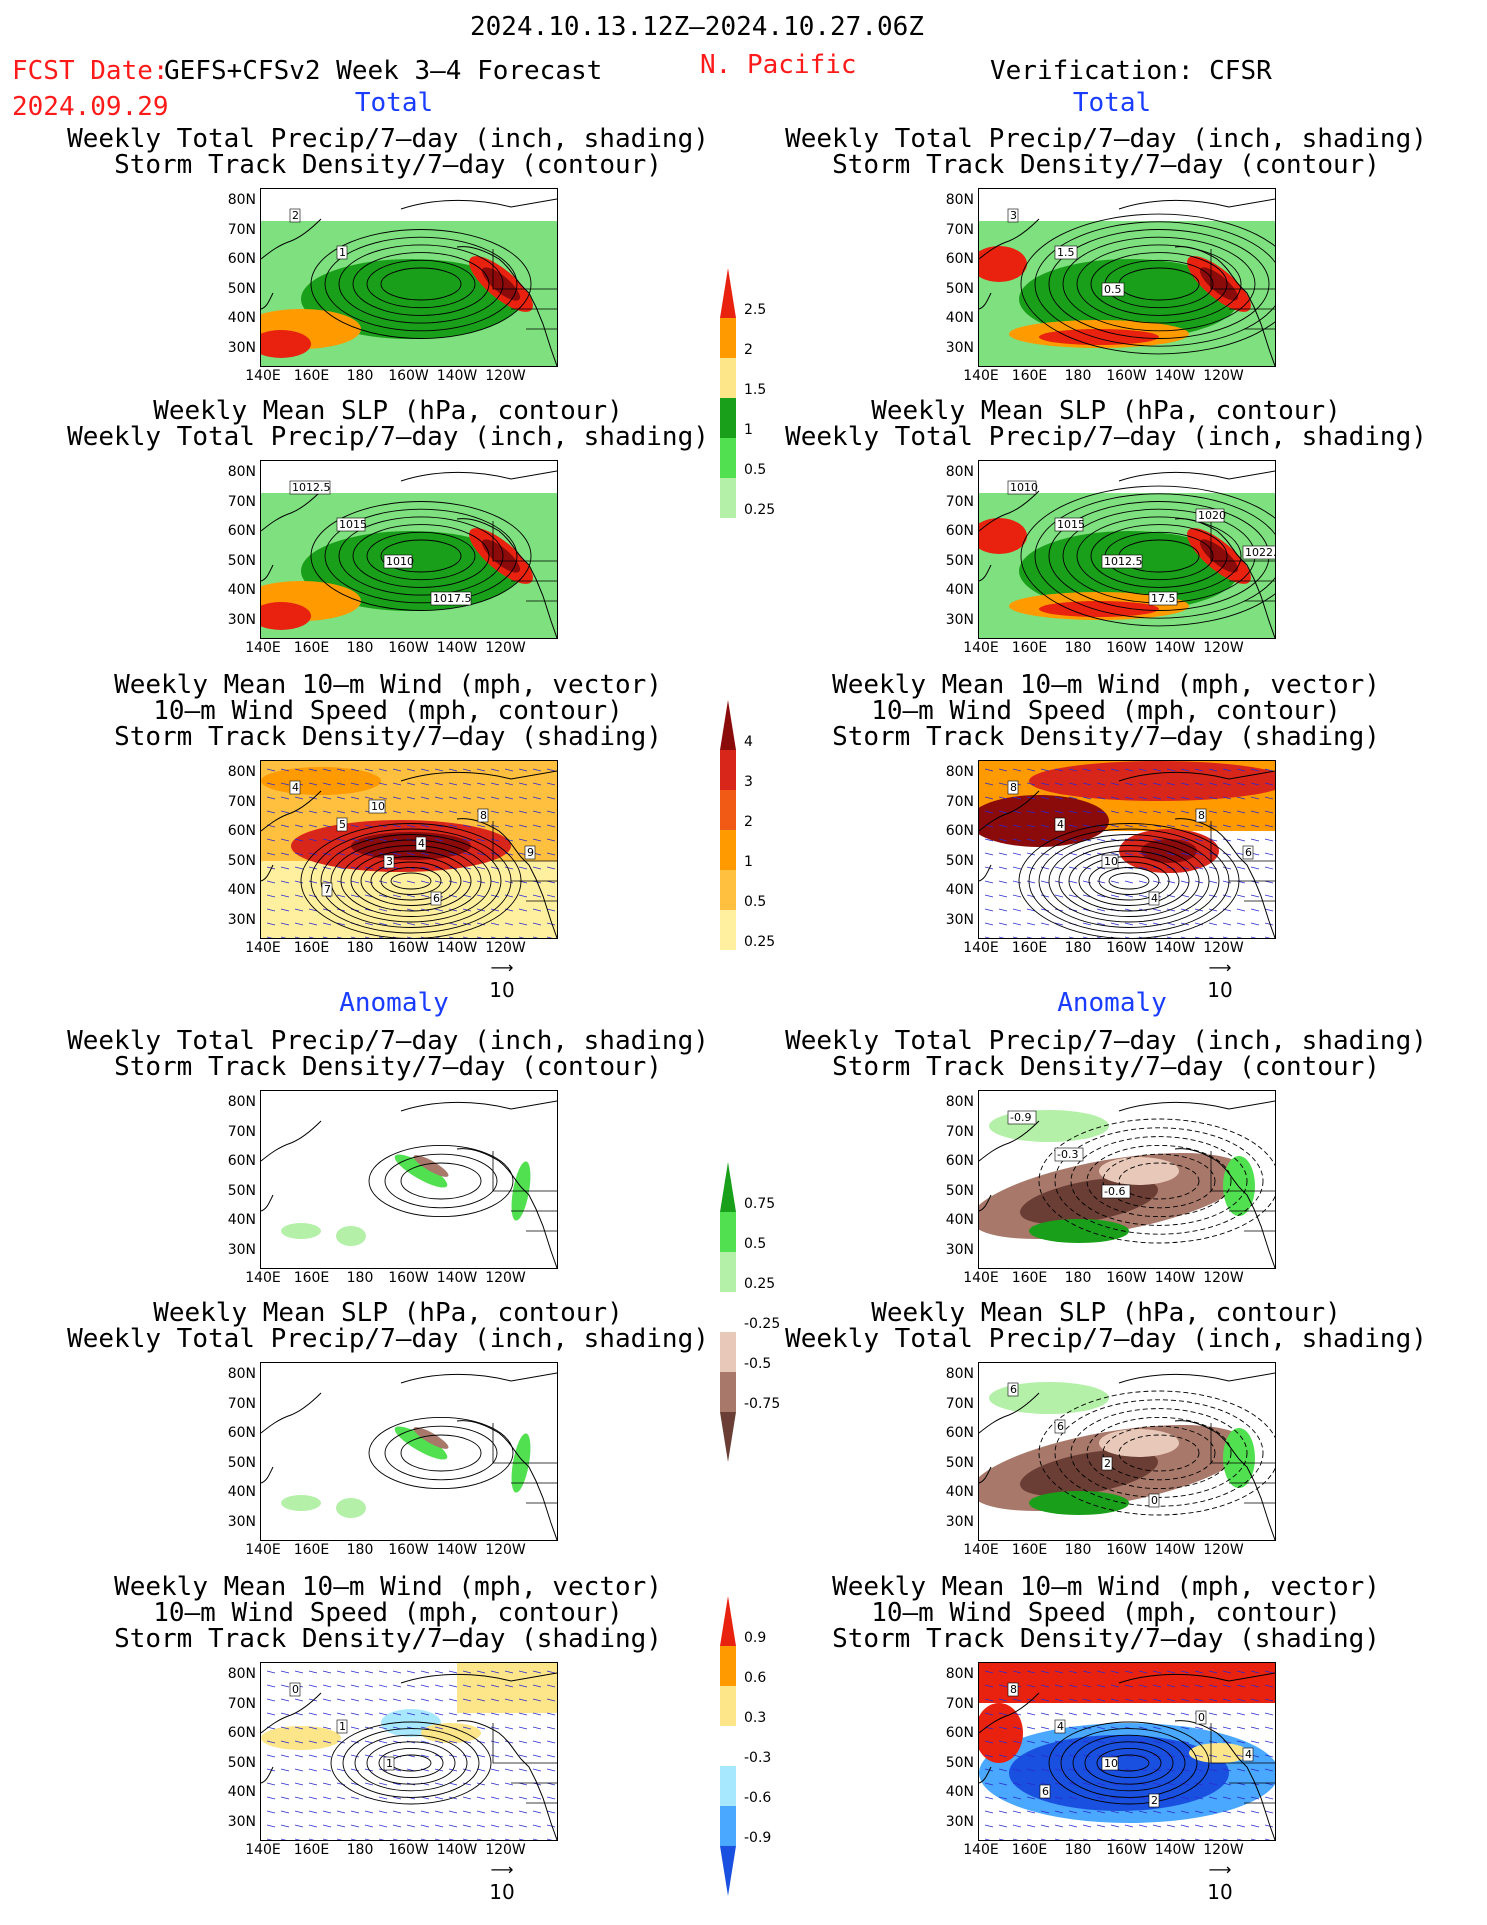  What do you see at coordinates (762, 1324) in the screenshot?
I see `colorbar-label: -0.25` at bounding box center [762, 1324].